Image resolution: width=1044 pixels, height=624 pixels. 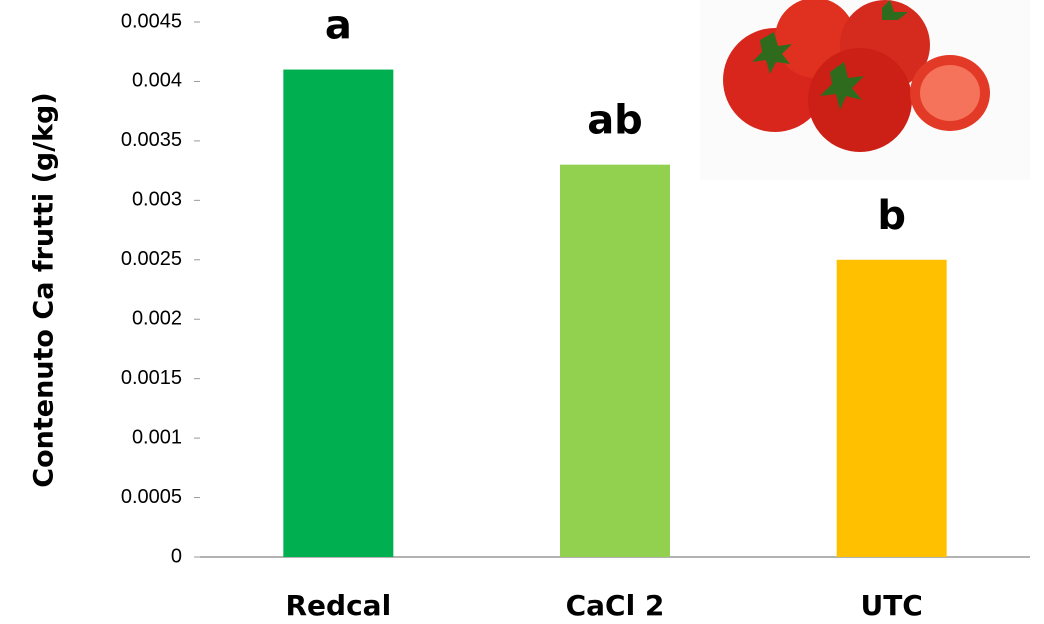 What do you see at coordinates (338, 605) in the screenshot?
I see `x-tick-label: Redcal` at bounding box center [338, 605].